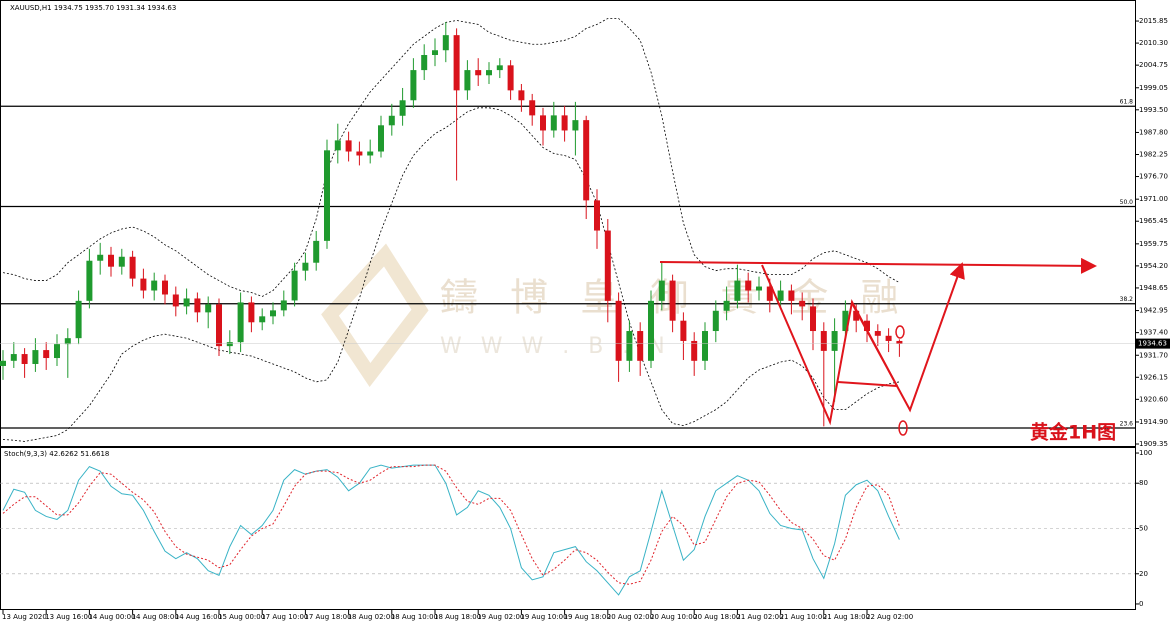 This screenshot has height=627, width=1170. I want to click on y-tick-label: 2015.85, so click(1153, 21).